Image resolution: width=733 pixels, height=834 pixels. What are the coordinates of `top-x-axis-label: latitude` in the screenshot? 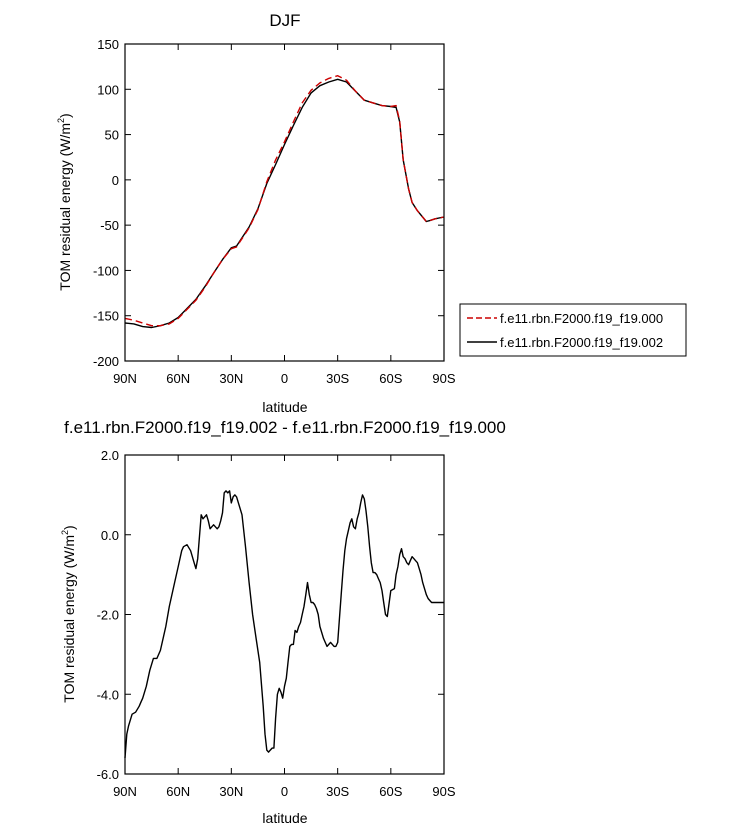 It's located at (284, 407).